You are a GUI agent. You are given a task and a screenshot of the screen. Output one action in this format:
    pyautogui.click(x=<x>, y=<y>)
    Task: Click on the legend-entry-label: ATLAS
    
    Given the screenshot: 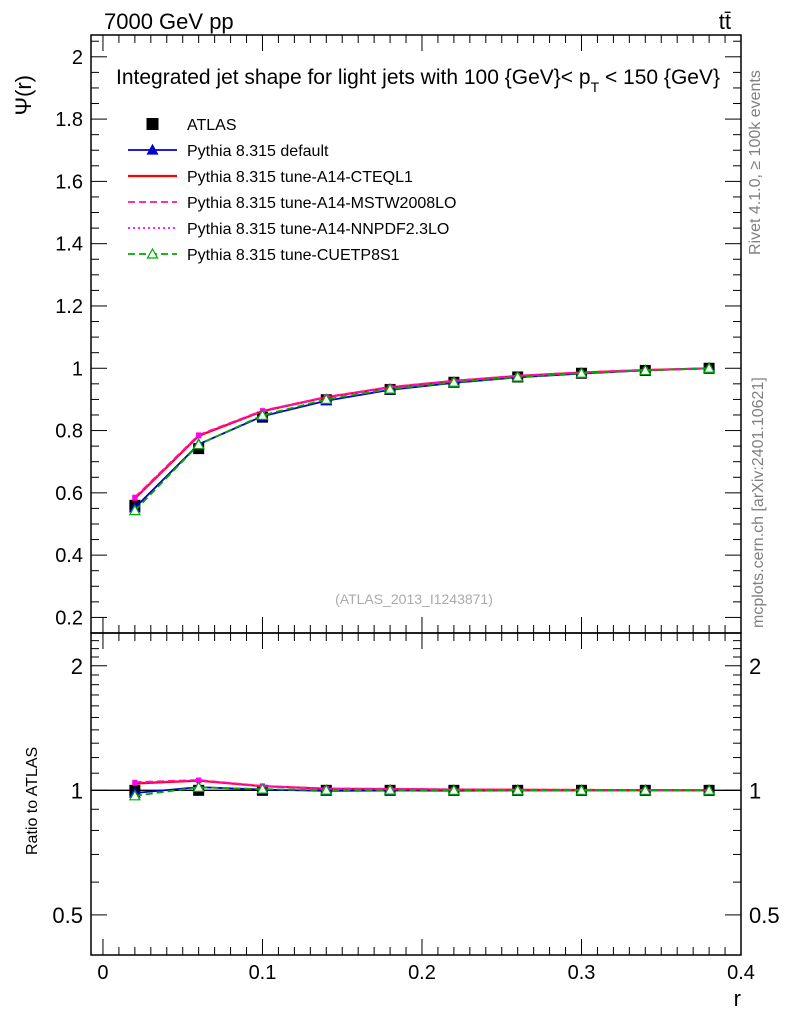 What is the action you would take?
    pyautogui.click(x=212, y=125)
    